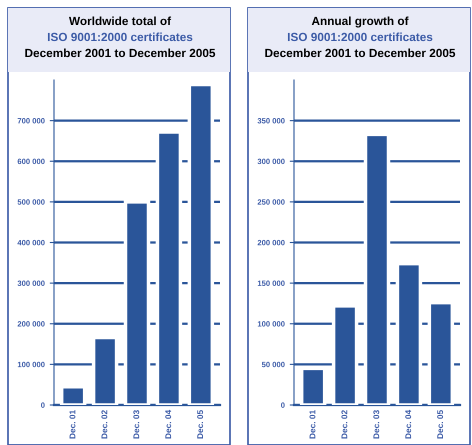  I want to click on chart-title: Annual growth of ISO 9001:2000 certificates December 2001 to December 2005, so click(360, 37).